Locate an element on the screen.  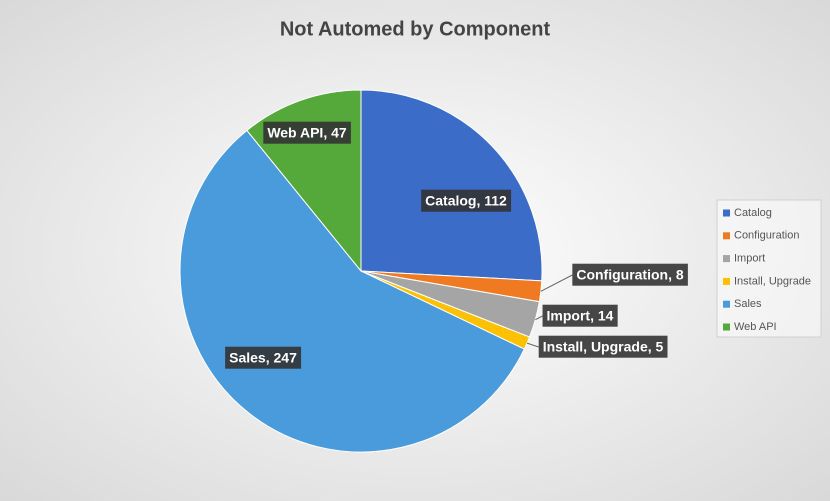
legend-box is located at coordinates (769, 268).